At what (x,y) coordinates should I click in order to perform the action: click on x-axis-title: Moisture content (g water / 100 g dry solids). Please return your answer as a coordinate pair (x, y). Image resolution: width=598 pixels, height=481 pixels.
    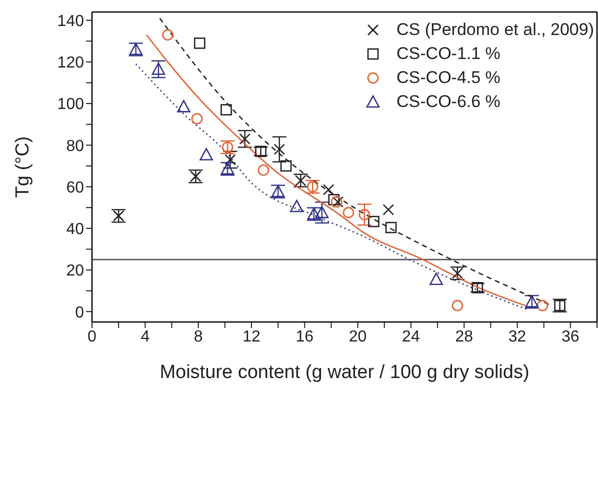
    Looking at the image, I should click on (345, 372).